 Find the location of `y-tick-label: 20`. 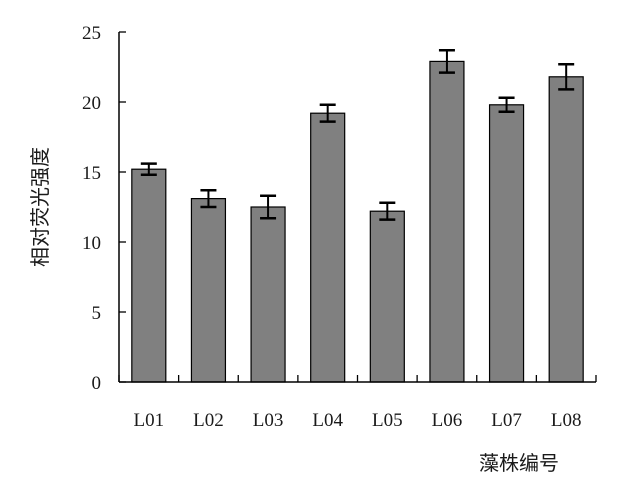

y-tick-label: 20 is located at coordinates (91, 103).